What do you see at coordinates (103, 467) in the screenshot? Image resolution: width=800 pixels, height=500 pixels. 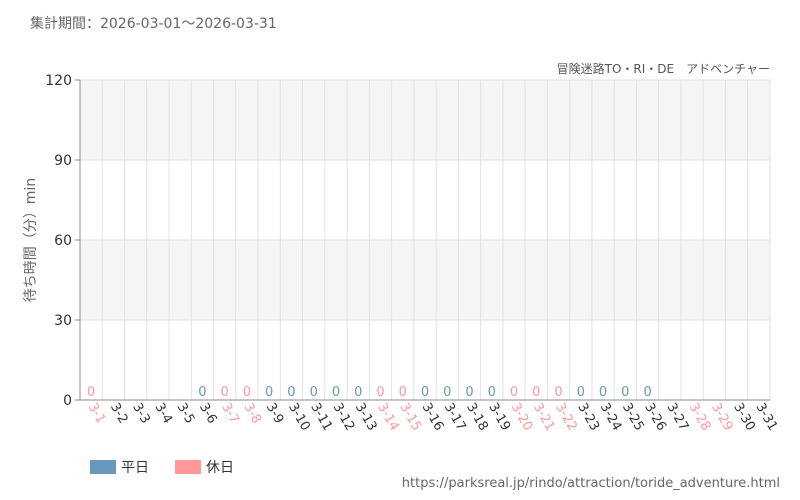 I see `legend-swatch-weekday` at bounding box center [103, 467].